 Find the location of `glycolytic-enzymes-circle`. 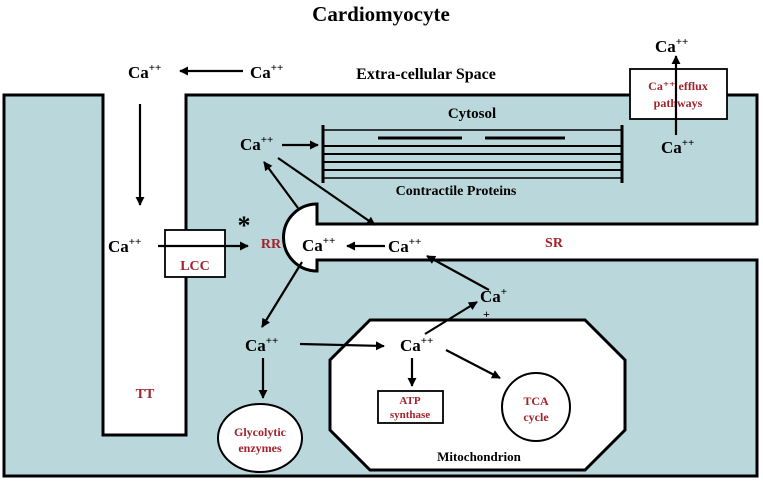

glycolytic-enzymes-circle is located at coordinates (260, 438).